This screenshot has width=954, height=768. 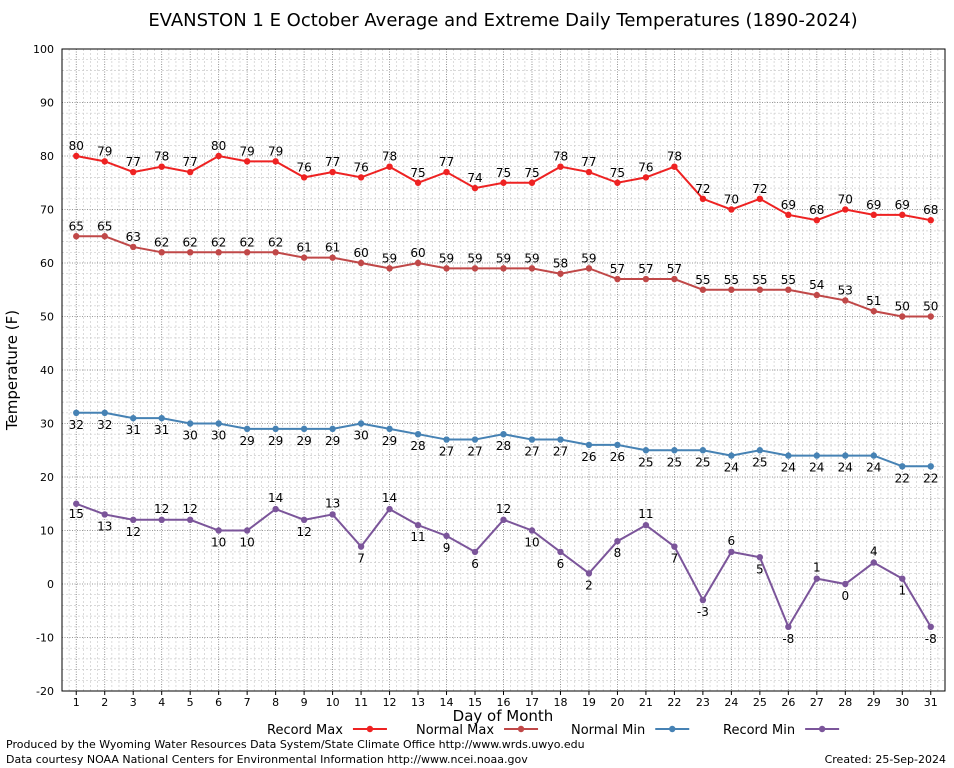 What do you see at coordinates (731, 702) in the screenshot?
I see `x-tick-label: 24` at bounding box center [731, 702].